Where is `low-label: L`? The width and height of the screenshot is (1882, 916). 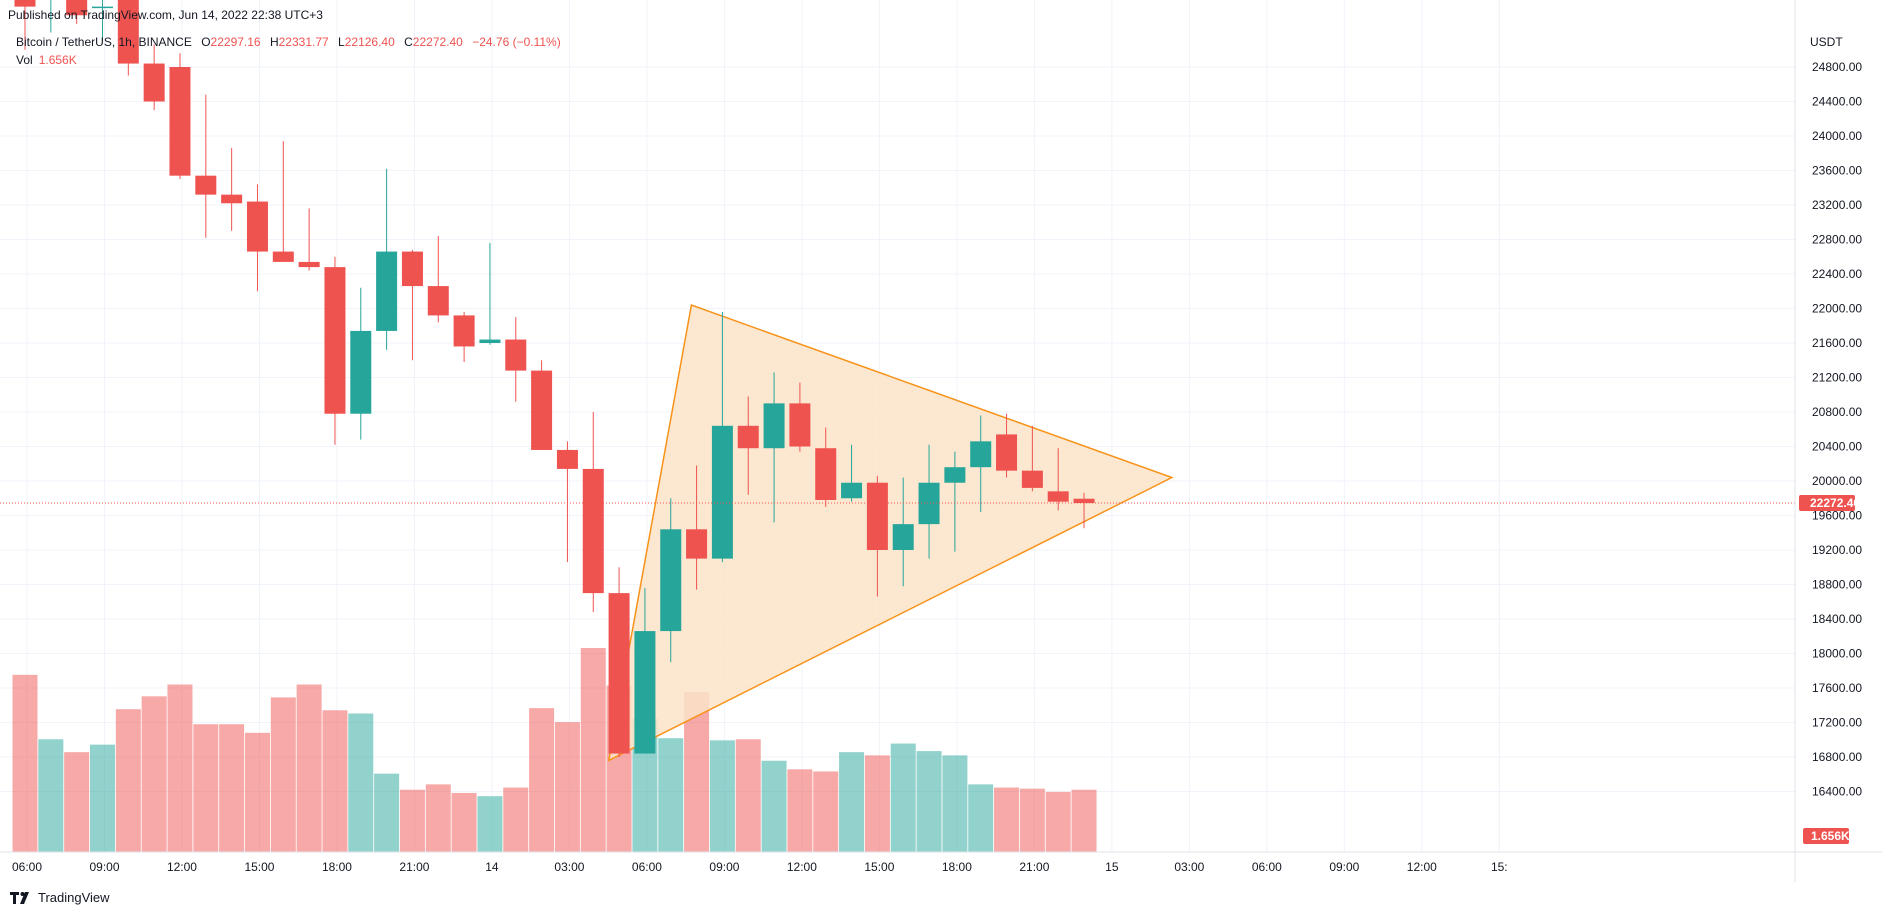
low-label: L is located at coordinates (341, 42).